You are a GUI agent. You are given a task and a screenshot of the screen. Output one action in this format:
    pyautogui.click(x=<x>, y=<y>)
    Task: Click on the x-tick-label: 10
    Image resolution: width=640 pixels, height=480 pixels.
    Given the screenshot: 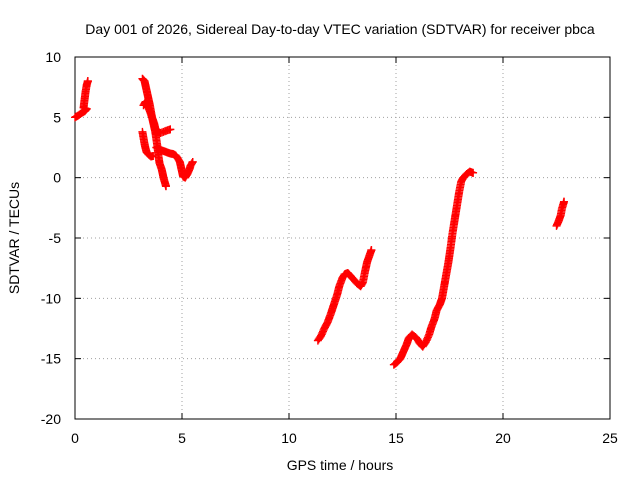 What is the action you would take?
    pyautogui.click(x=289, y=438)
    